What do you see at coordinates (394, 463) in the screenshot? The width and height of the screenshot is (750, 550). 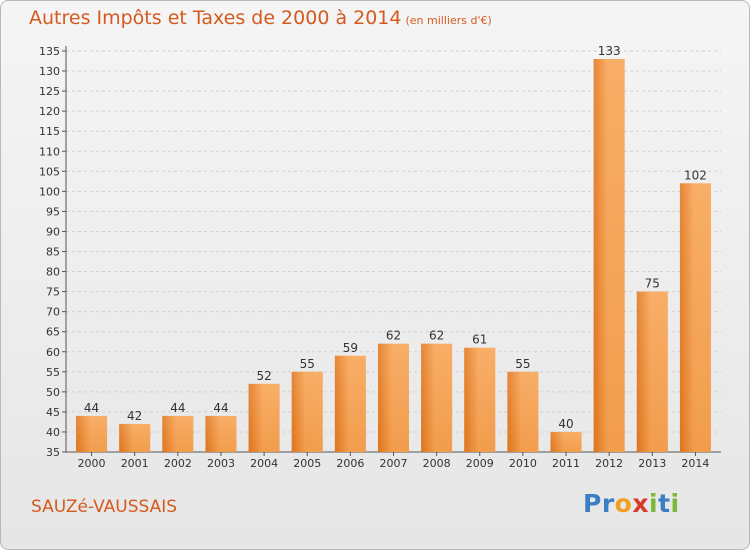 I see `x-tick-label: 2007` at bounding box center [394, 463].